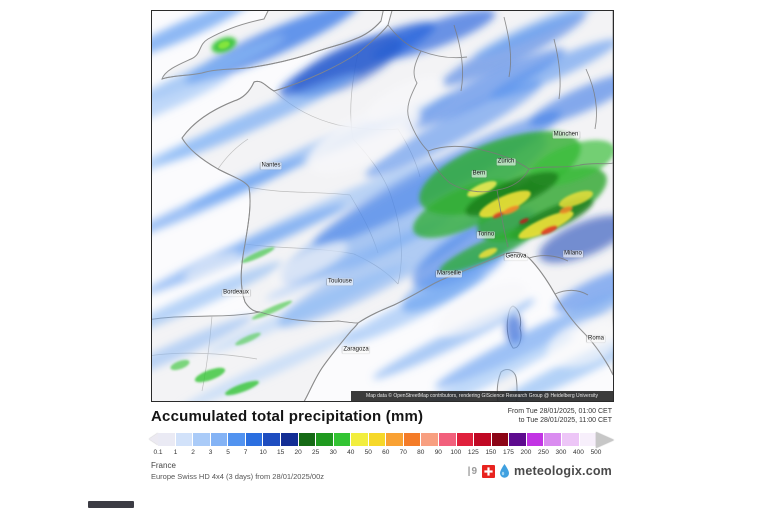 The image size is (762, 508). I want to click on partner-logo-mark: |9, so click(473, 471).